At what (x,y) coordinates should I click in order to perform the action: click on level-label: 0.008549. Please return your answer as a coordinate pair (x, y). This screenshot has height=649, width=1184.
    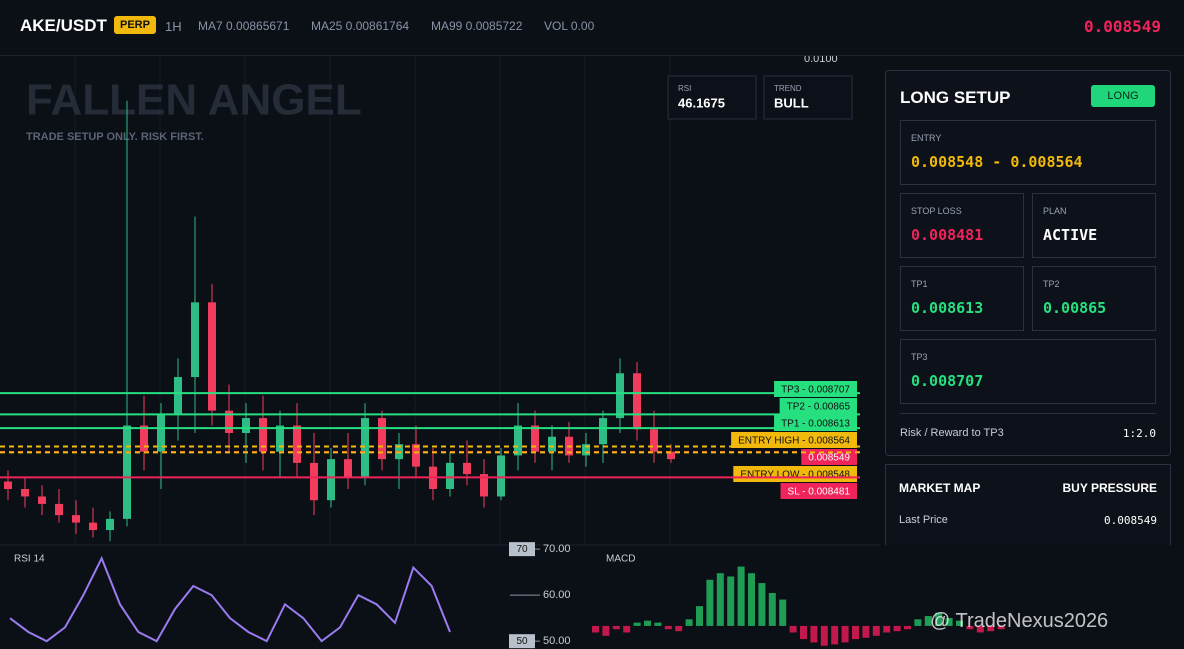
    Looking at the image, I should click on (829, 458).